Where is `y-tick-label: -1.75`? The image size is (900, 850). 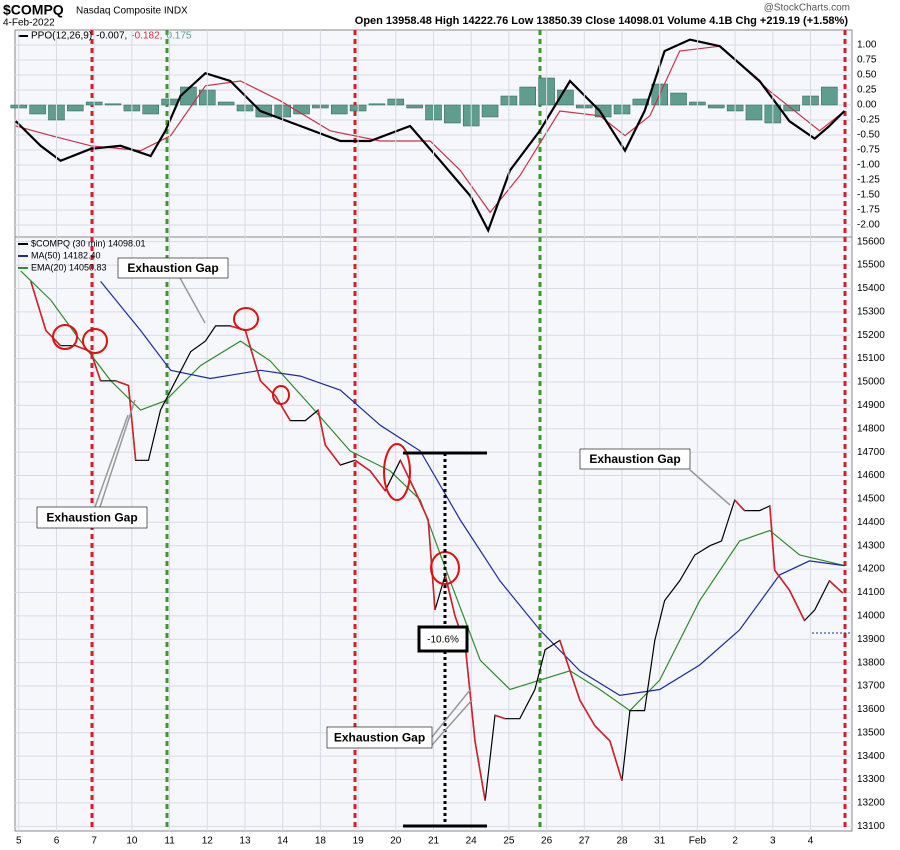 y-tick-label: -1.75 is located at coordinates (868, 210).